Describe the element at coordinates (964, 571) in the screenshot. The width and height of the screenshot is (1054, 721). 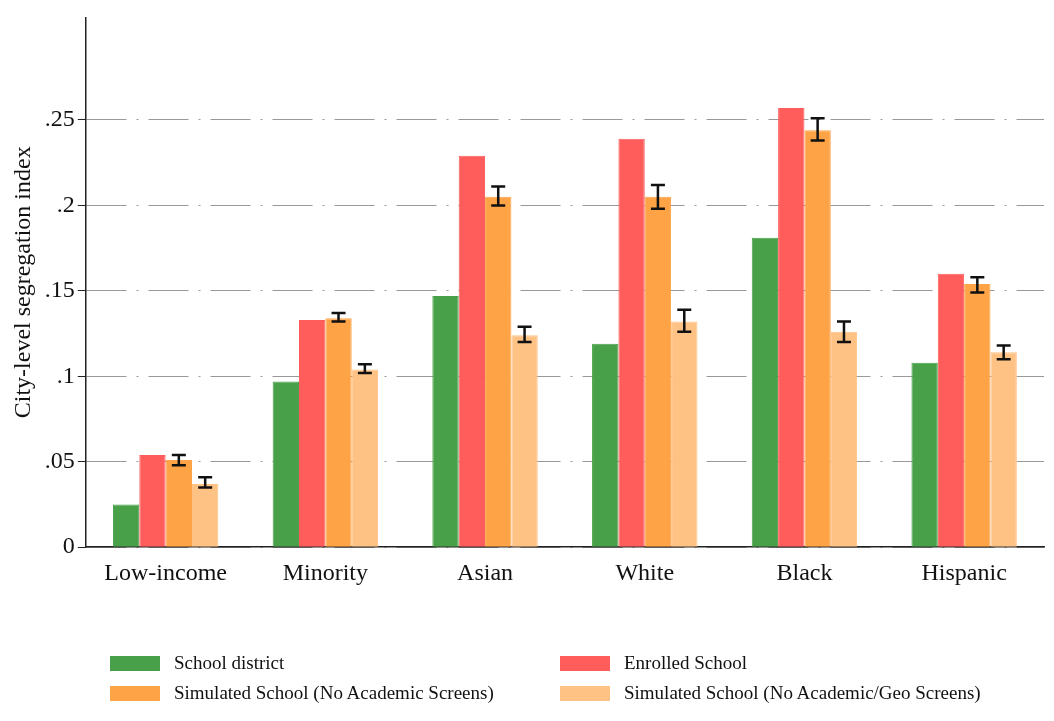
I see `x-tick-label: Hispanic` at that location.